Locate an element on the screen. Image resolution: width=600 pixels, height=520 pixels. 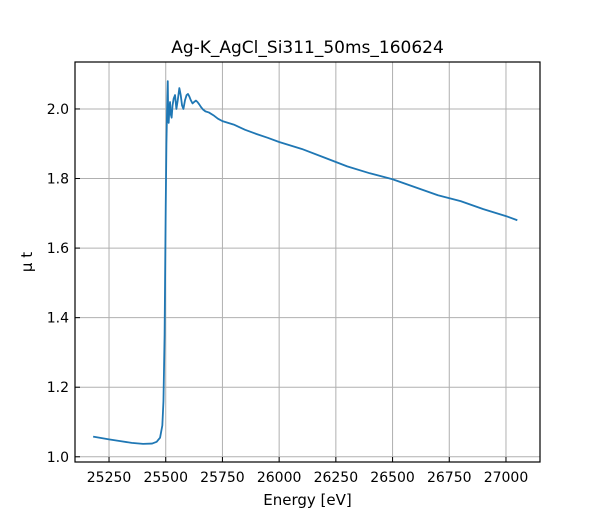
x-tick-label: 26250 is located at coordinates (336, 478).